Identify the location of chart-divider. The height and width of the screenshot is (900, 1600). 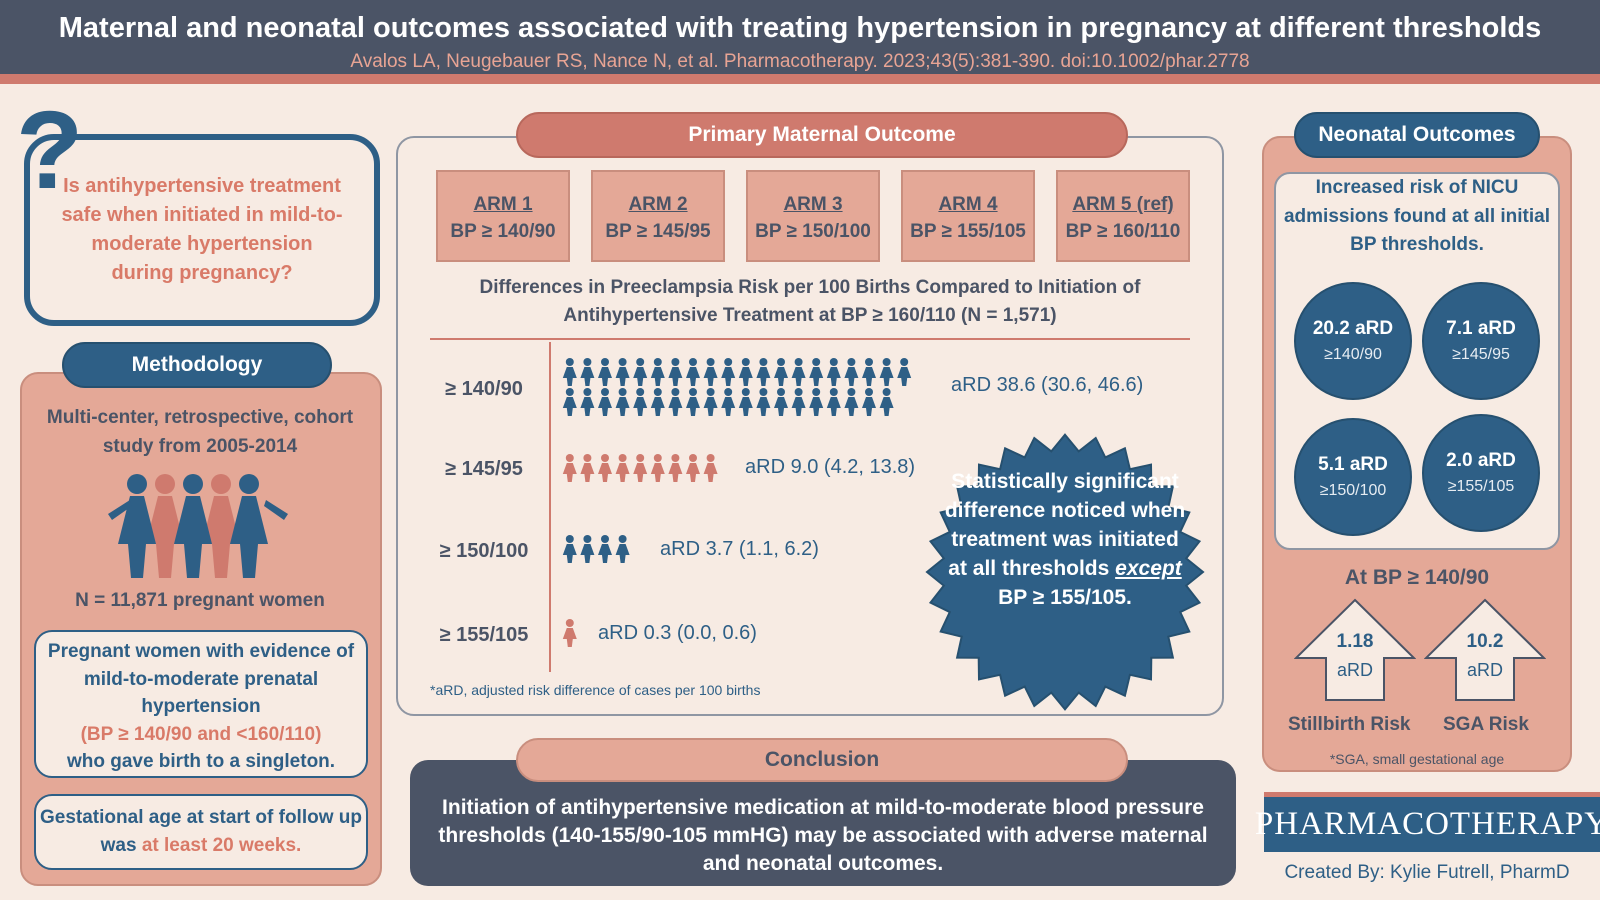
(810, 339).